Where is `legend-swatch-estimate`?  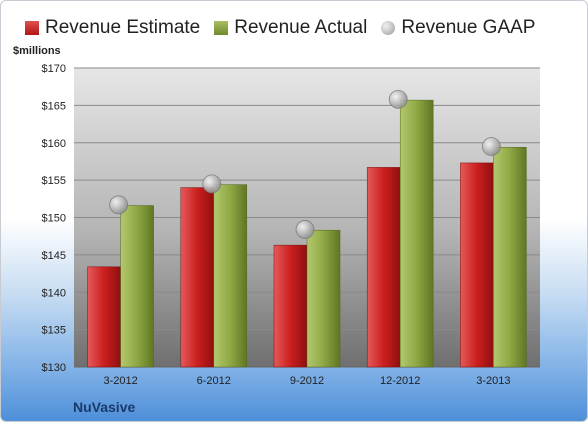
legend-swatch-estimate is located at coordinates (32, 28).